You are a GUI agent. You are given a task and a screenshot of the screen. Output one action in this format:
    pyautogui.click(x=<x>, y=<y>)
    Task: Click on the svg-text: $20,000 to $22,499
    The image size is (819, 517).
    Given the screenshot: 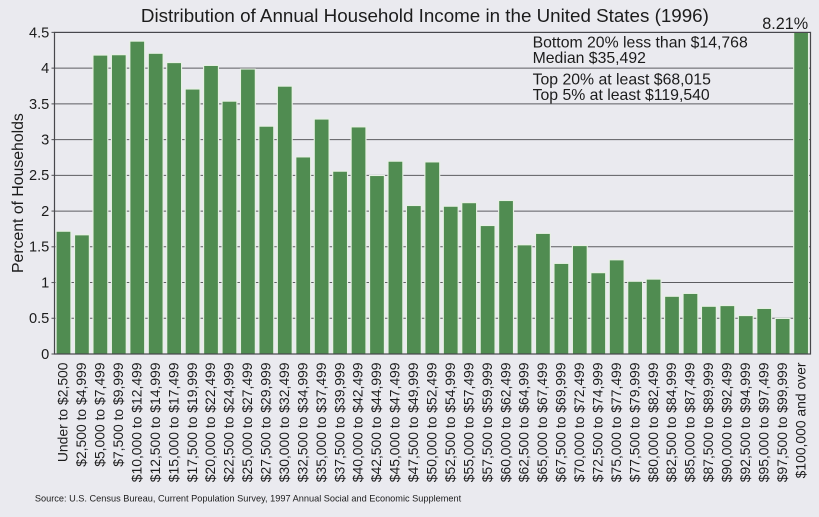 What is the action you would take?
    pyautogui.click(x=210, y=422)
    